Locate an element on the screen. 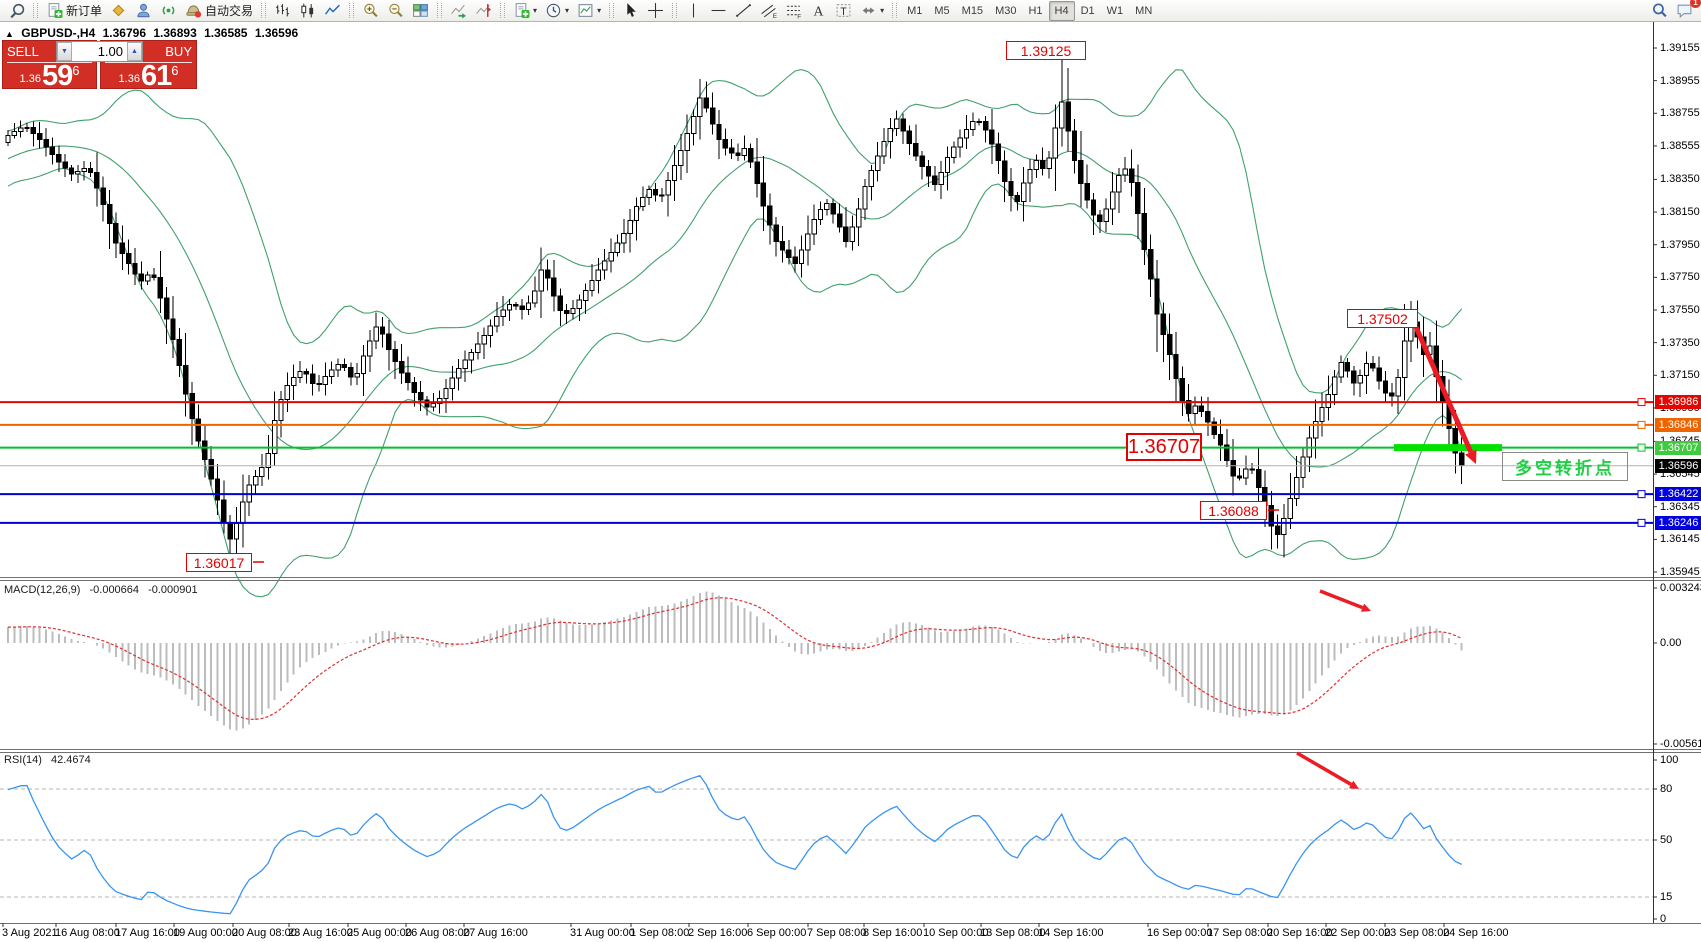  chart-shift-button is located at coordinates (483, 11).